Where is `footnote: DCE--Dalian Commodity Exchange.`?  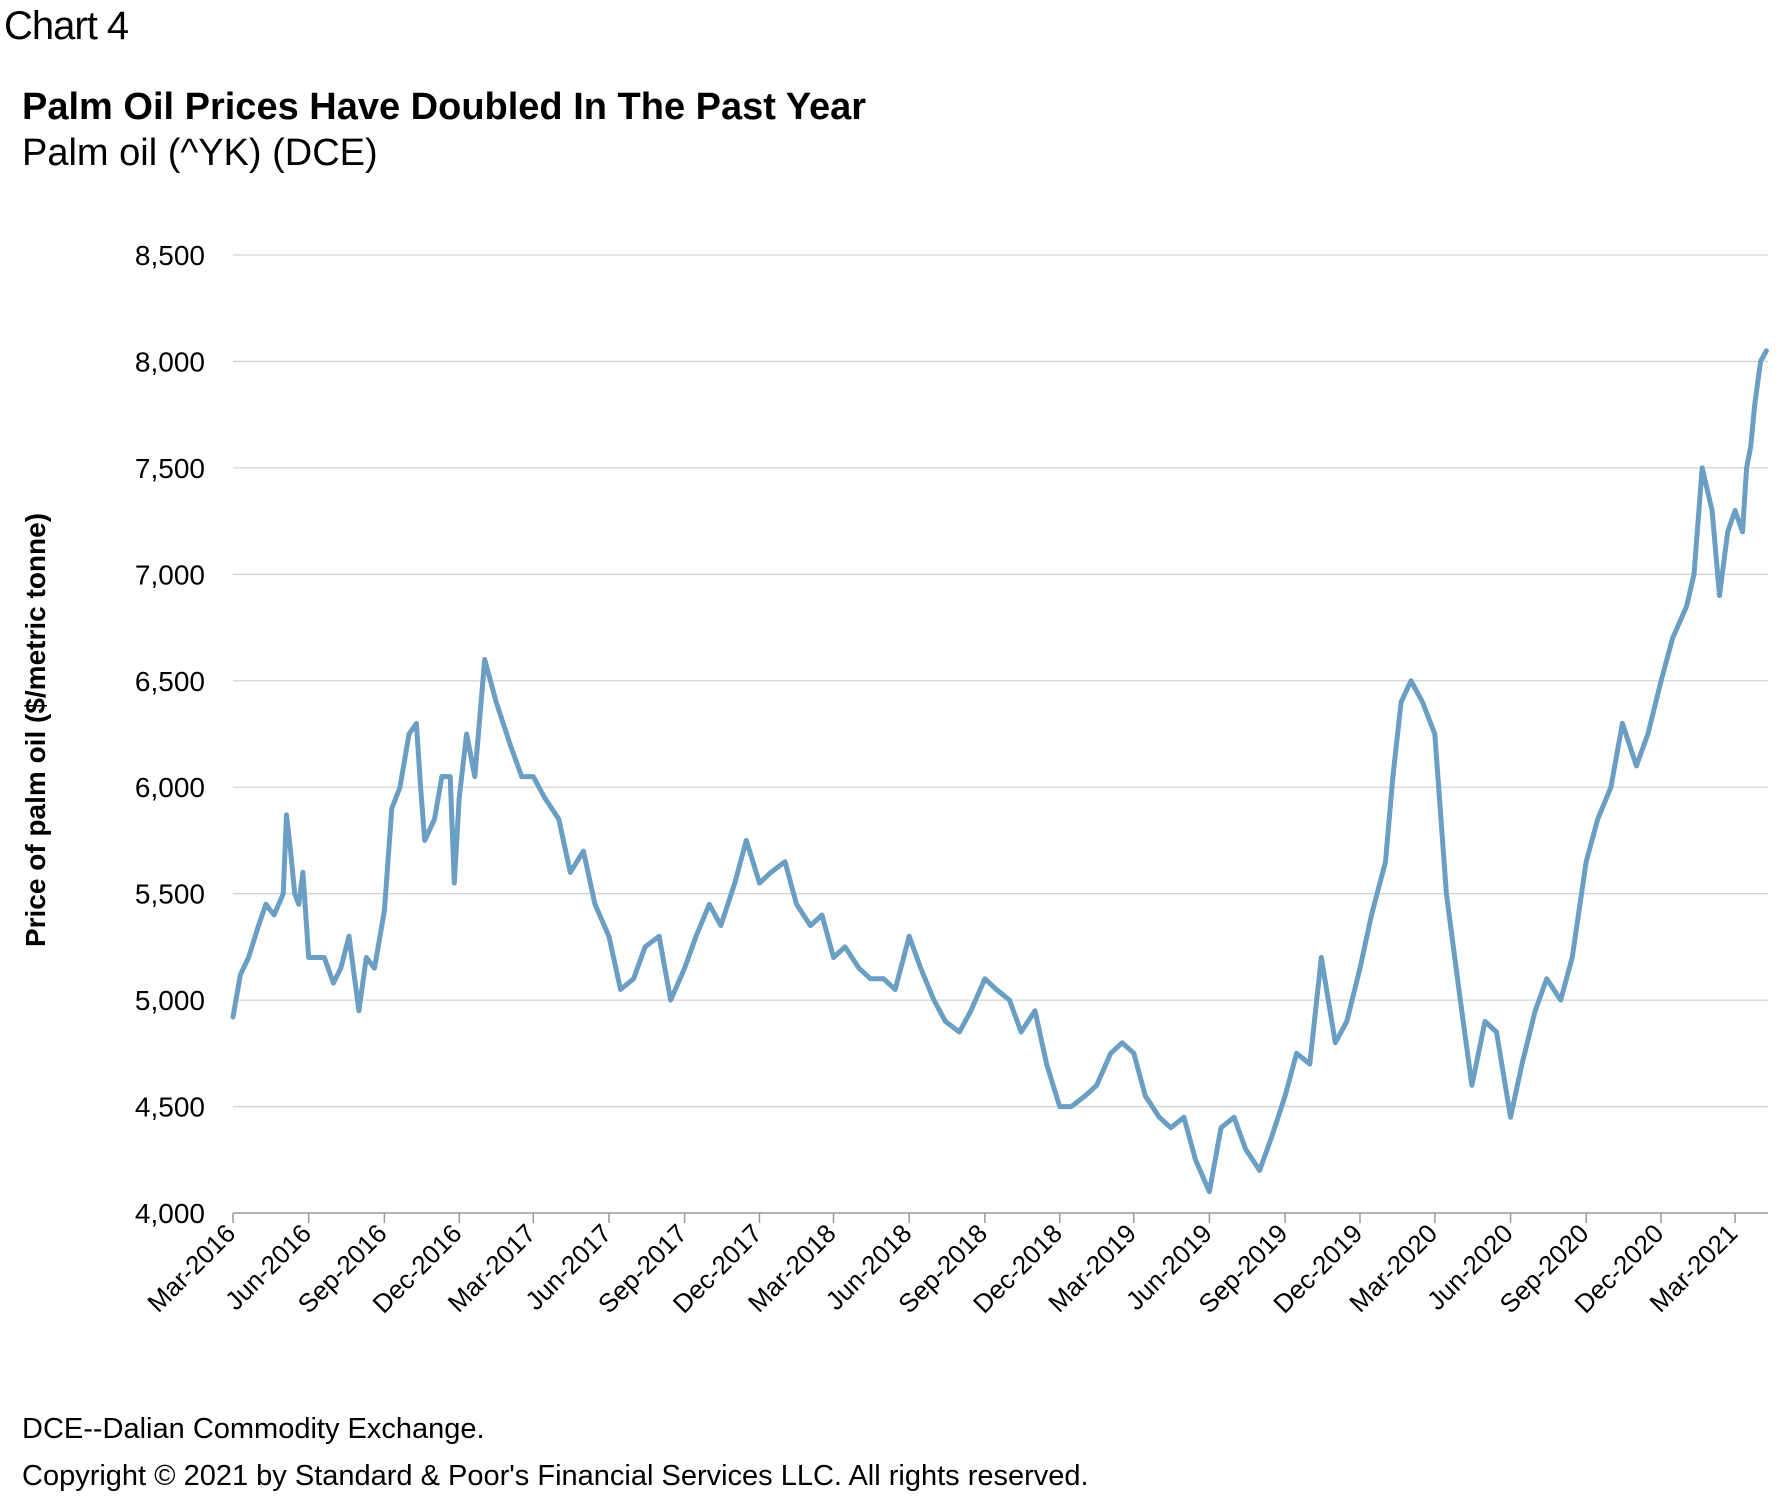
footnote: DCE--Dalian Commodity Exchange. is located at coordinates (253, 1429).